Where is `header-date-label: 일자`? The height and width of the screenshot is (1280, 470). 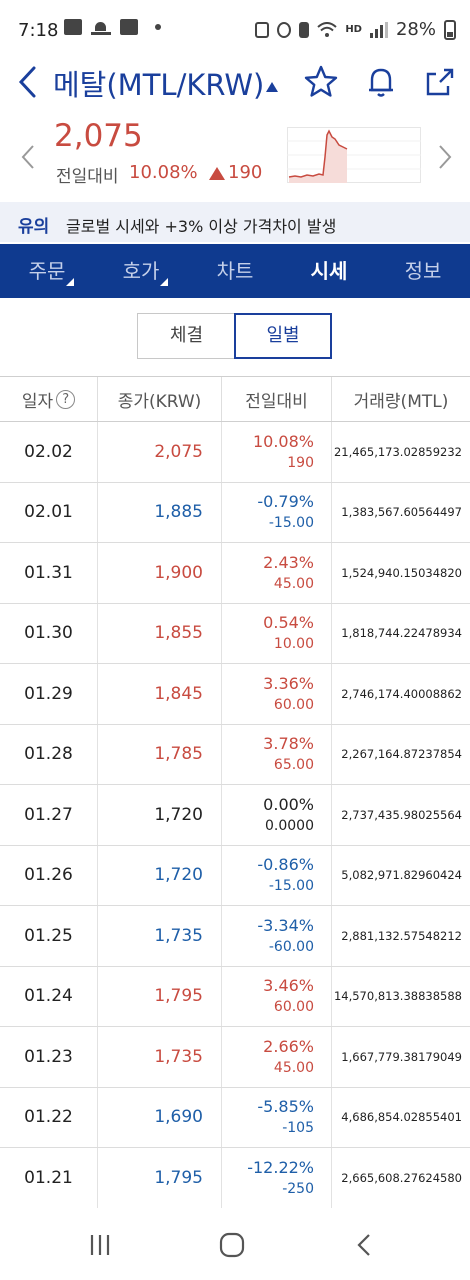 header-date-label: 일자 is located at coordinates (37, 401).